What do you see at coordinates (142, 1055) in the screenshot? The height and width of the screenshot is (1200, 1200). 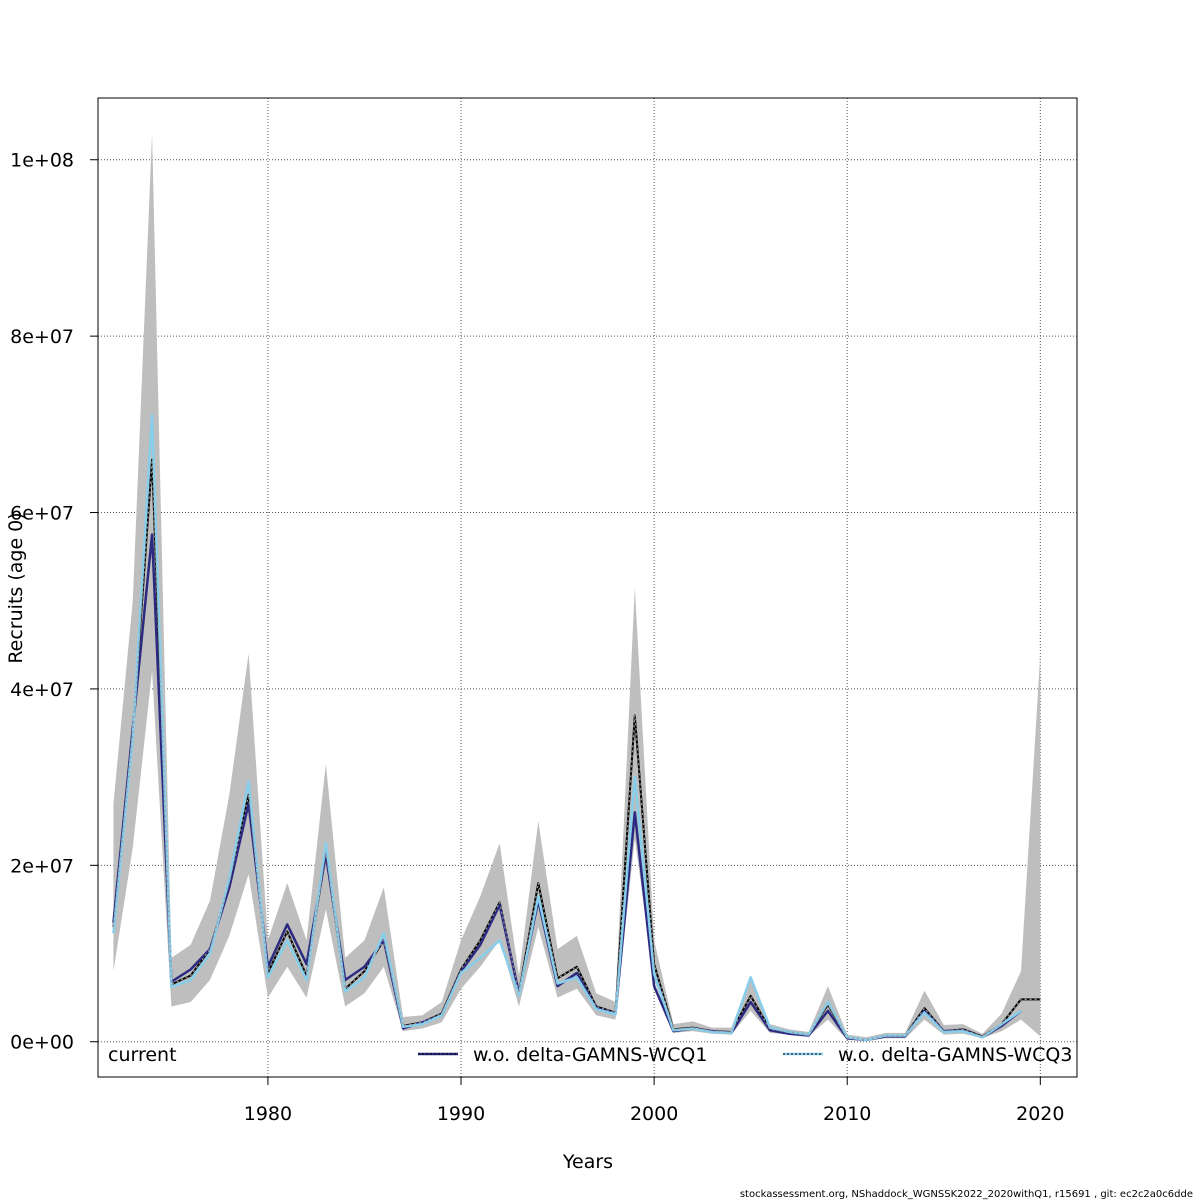 I see `legend-label-current: current` at bounding box center [142, 1055].